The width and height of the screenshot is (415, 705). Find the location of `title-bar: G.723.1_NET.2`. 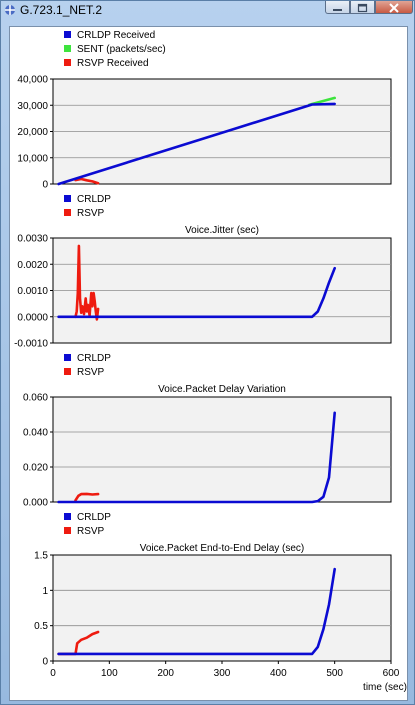

title-bar: G.723.1_NET.2 is located at coordinates (207, 11).